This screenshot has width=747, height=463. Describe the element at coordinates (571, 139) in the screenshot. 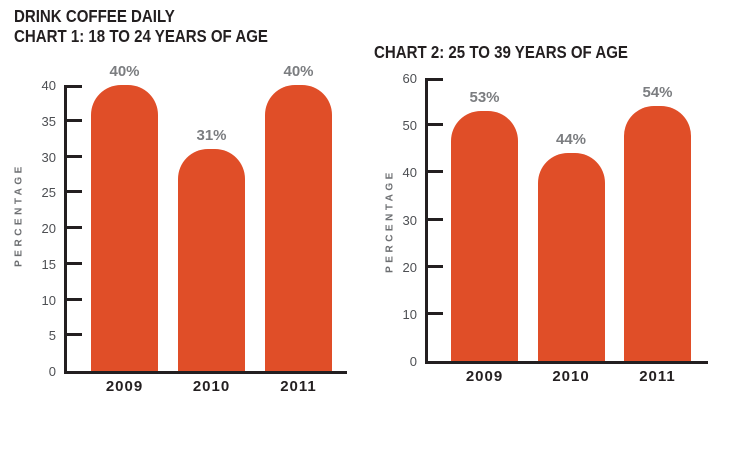

I see `bar-value-label: 44%` at that location.